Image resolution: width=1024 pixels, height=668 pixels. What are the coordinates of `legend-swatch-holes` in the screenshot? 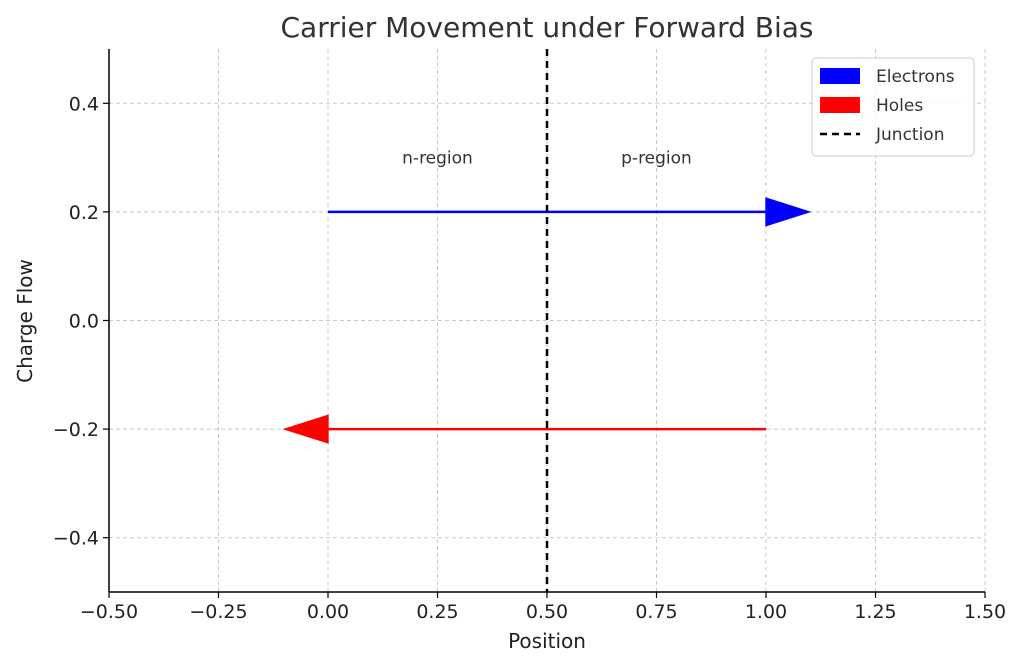 It's located at (840, 105).